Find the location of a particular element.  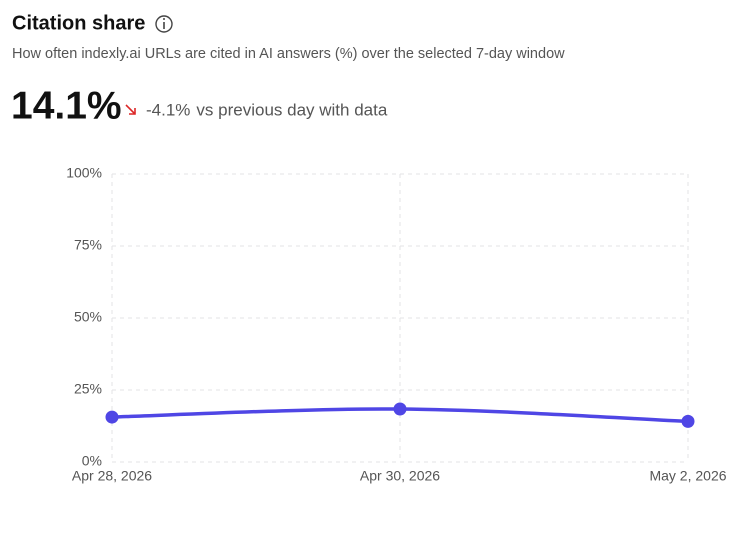

y-tick-label: 75% is located at coordinates (88, 245).